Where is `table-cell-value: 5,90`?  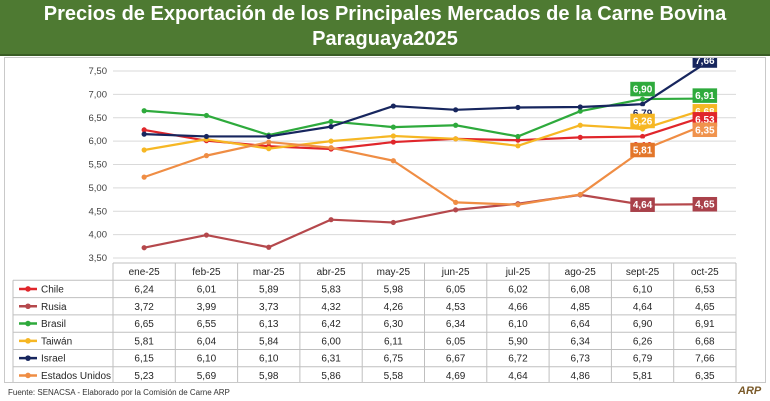
table-cell-value: 5,90 is located at coordinates (518, 341).